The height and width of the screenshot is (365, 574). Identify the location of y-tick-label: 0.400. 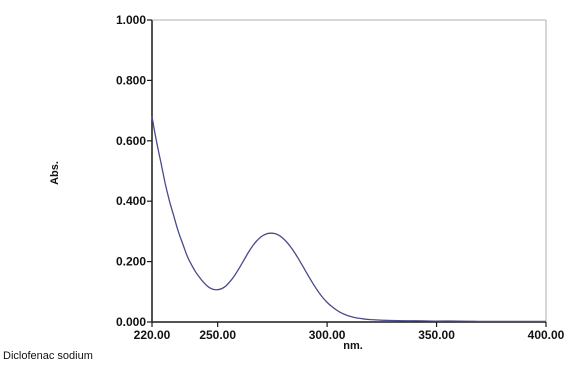
(131, 201).